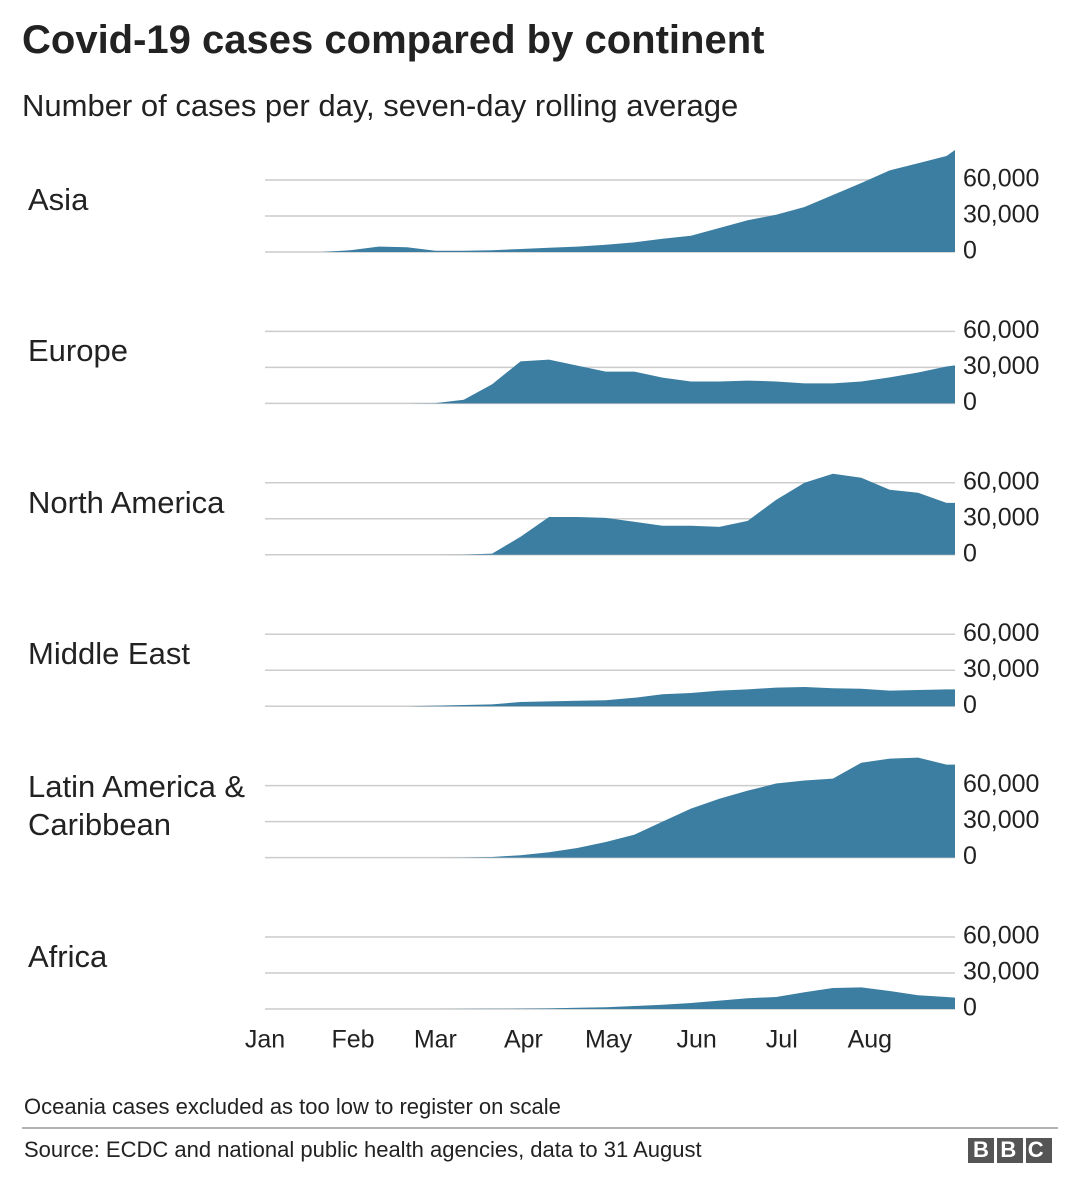 The height and width of the screenshot is (1192, 1080). Describe the element at coordinates (696, 1040) in the screenshot. I see `x-tick-label: Jun` at that location.